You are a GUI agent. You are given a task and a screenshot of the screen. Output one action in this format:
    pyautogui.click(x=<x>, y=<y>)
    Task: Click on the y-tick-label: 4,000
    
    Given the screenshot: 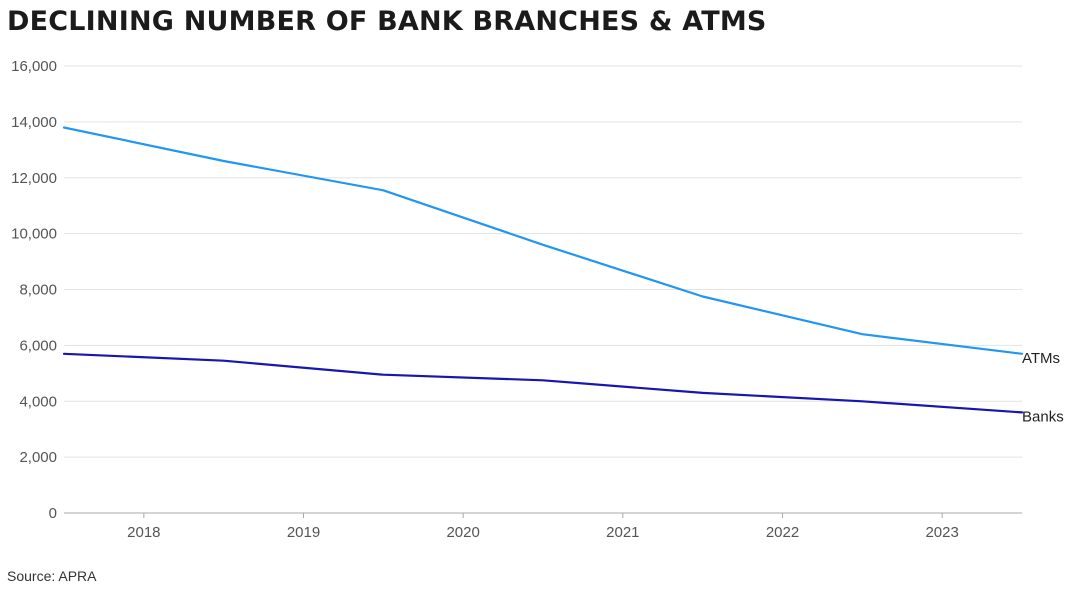 What is the action you would take?
    pyautogui.click(x=38, y=401)
    